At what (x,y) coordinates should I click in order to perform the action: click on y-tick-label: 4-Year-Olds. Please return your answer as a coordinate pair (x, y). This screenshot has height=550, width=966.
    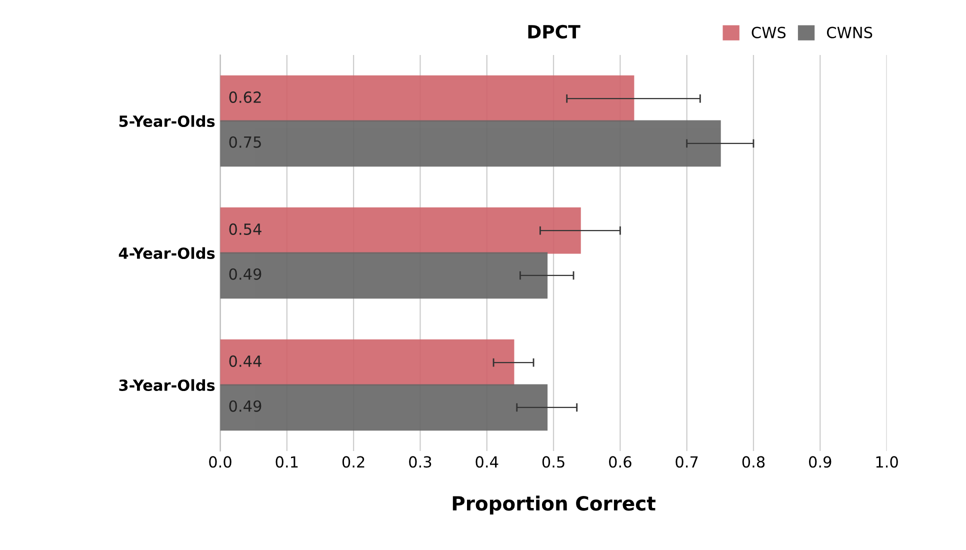
    Looking at the image, I should click on (166, 253).